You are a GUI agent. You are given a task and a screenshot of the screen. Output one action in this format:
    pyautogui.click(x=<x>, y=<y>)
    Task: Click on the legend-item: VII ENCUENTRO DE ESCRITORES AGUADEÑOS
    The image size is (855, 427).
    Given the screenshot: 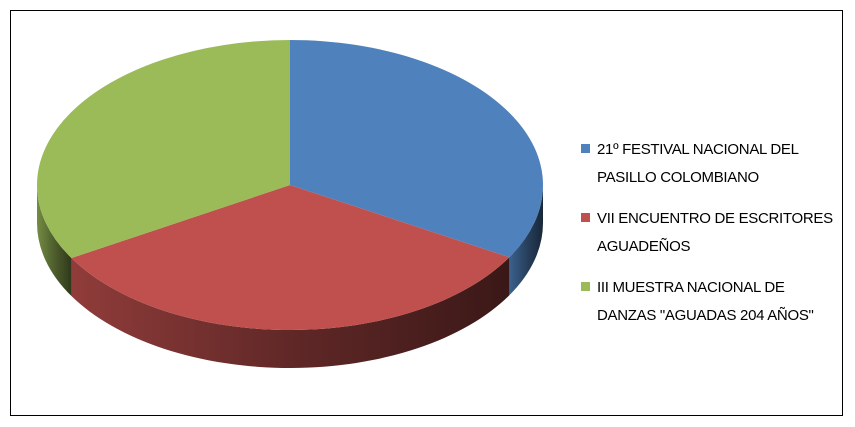 What is the action you would take?
    pyautogui.click(x=708, y=233)
    